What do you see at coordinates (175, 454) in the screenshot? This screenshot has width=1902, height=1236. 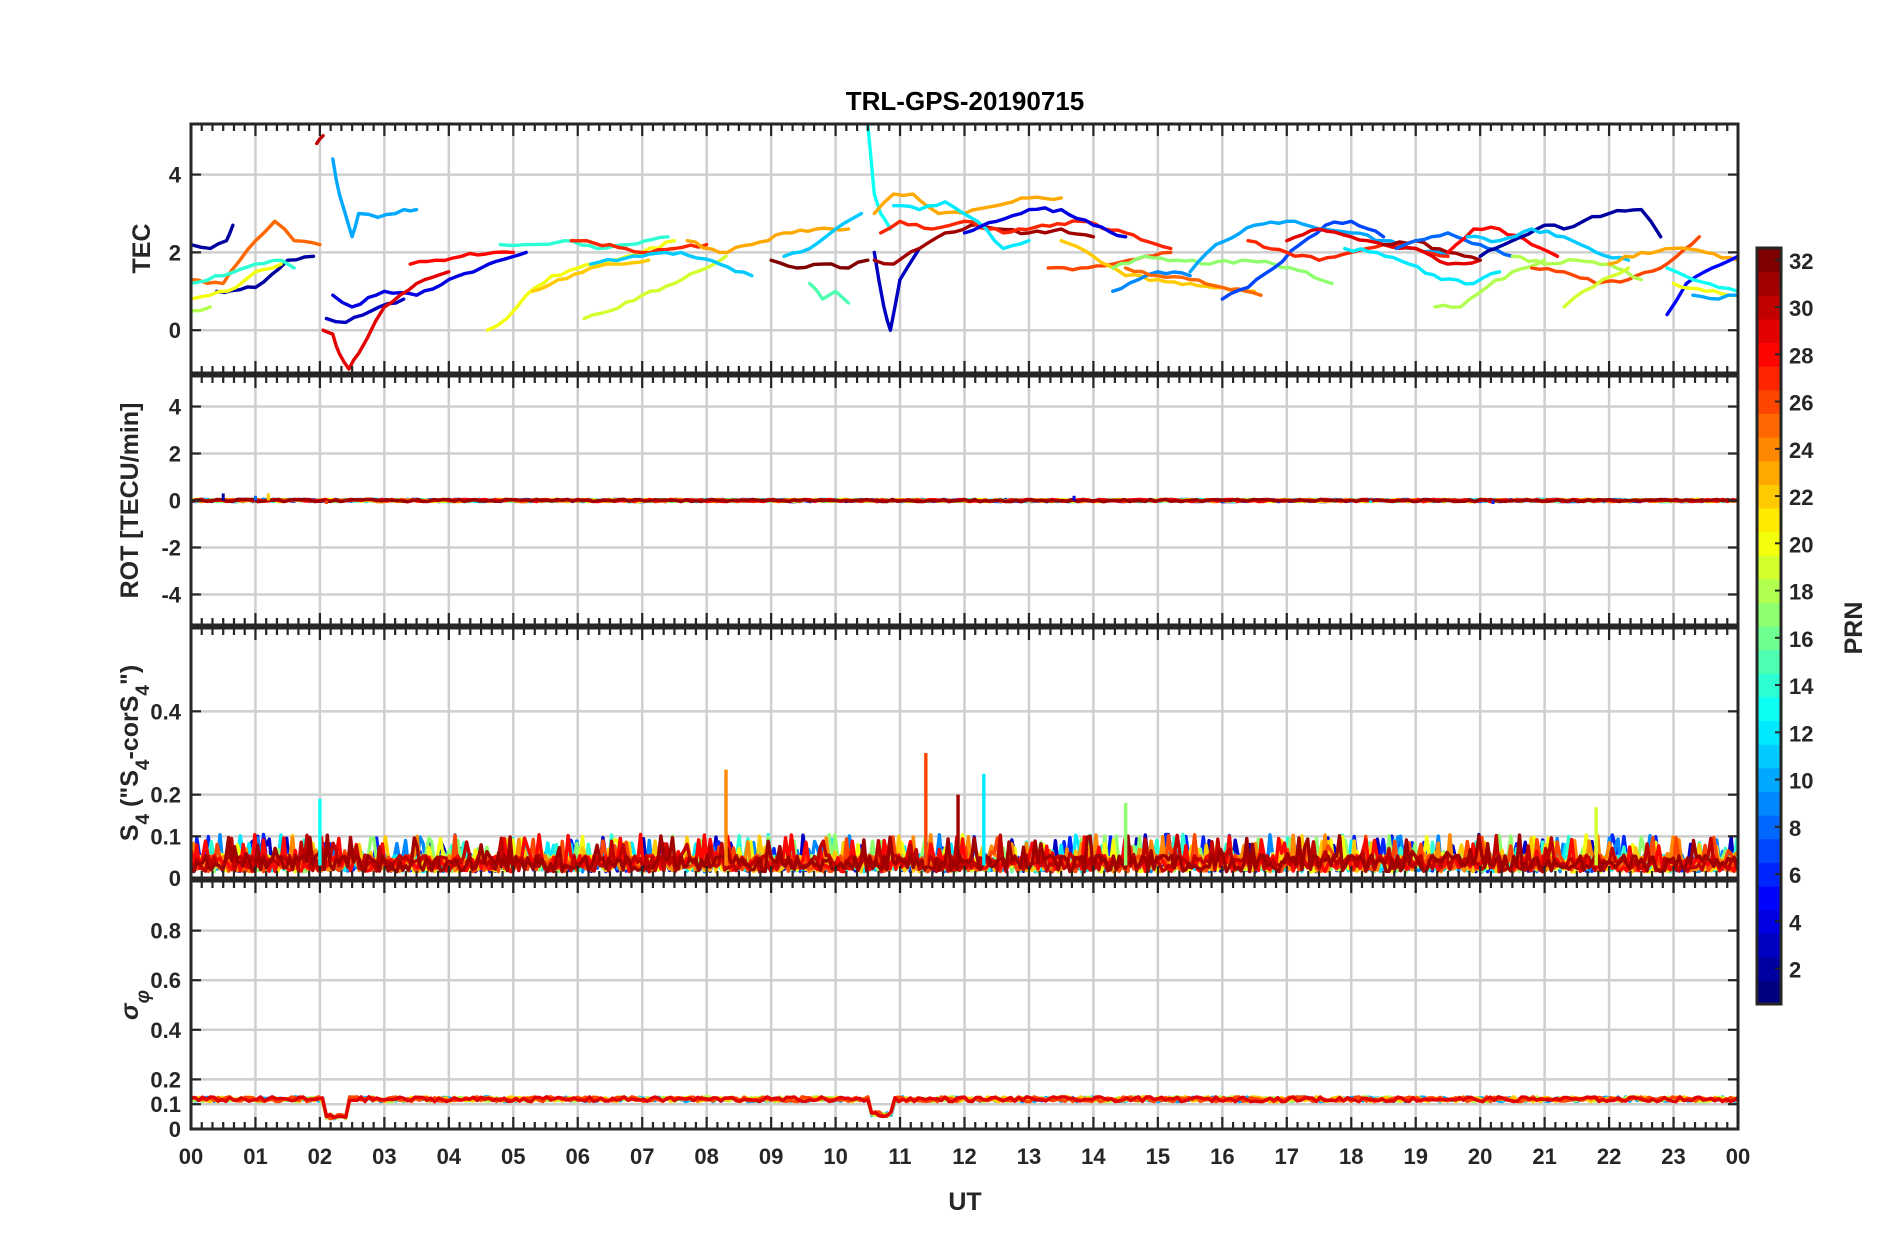 I see `panel-rot-y-tick-label: 2` at bounding box center [175, 454].